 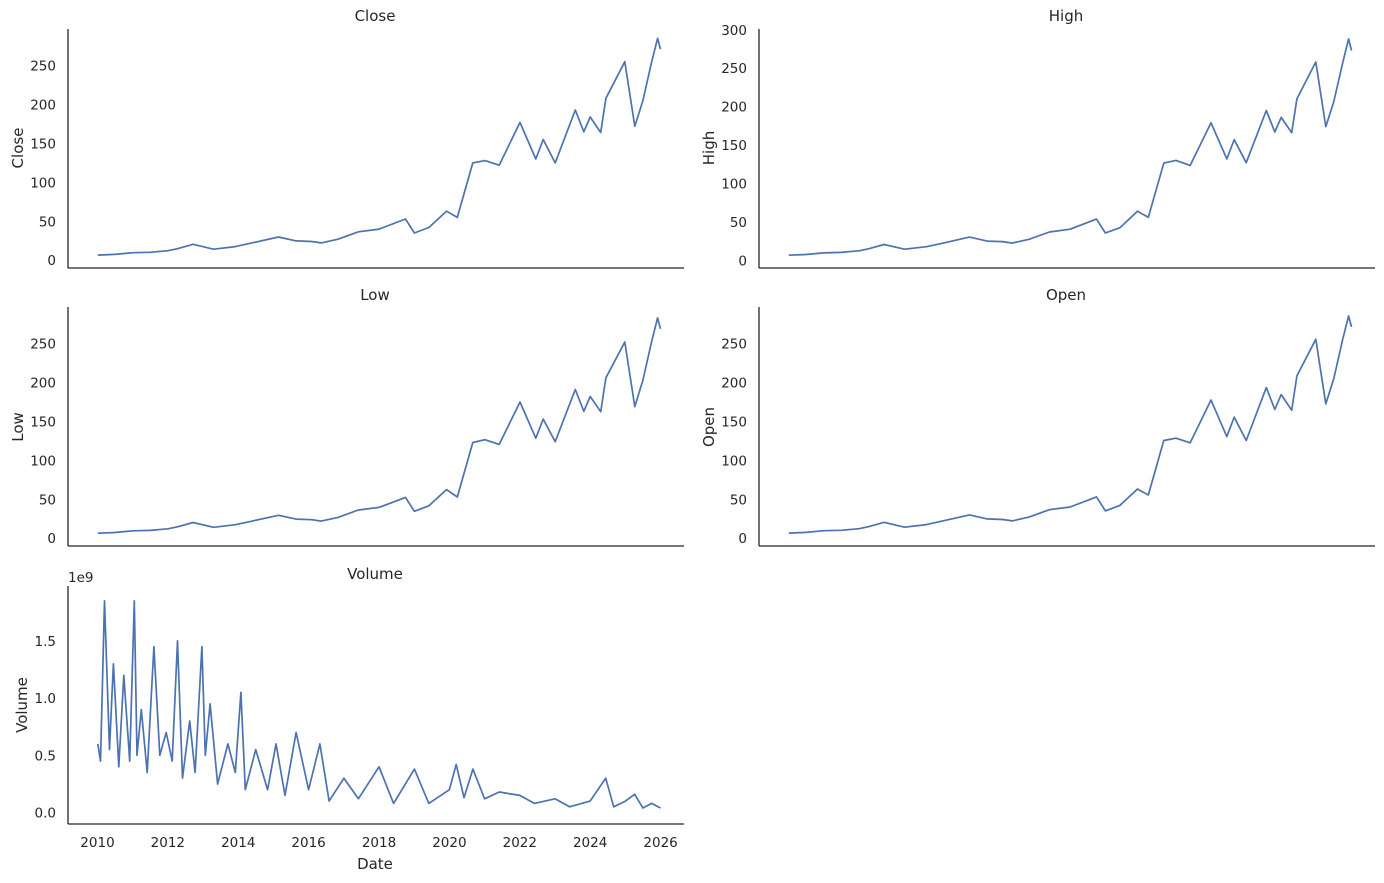 I want to click on y-axis-label: Volume, so click(x=22, y=705).